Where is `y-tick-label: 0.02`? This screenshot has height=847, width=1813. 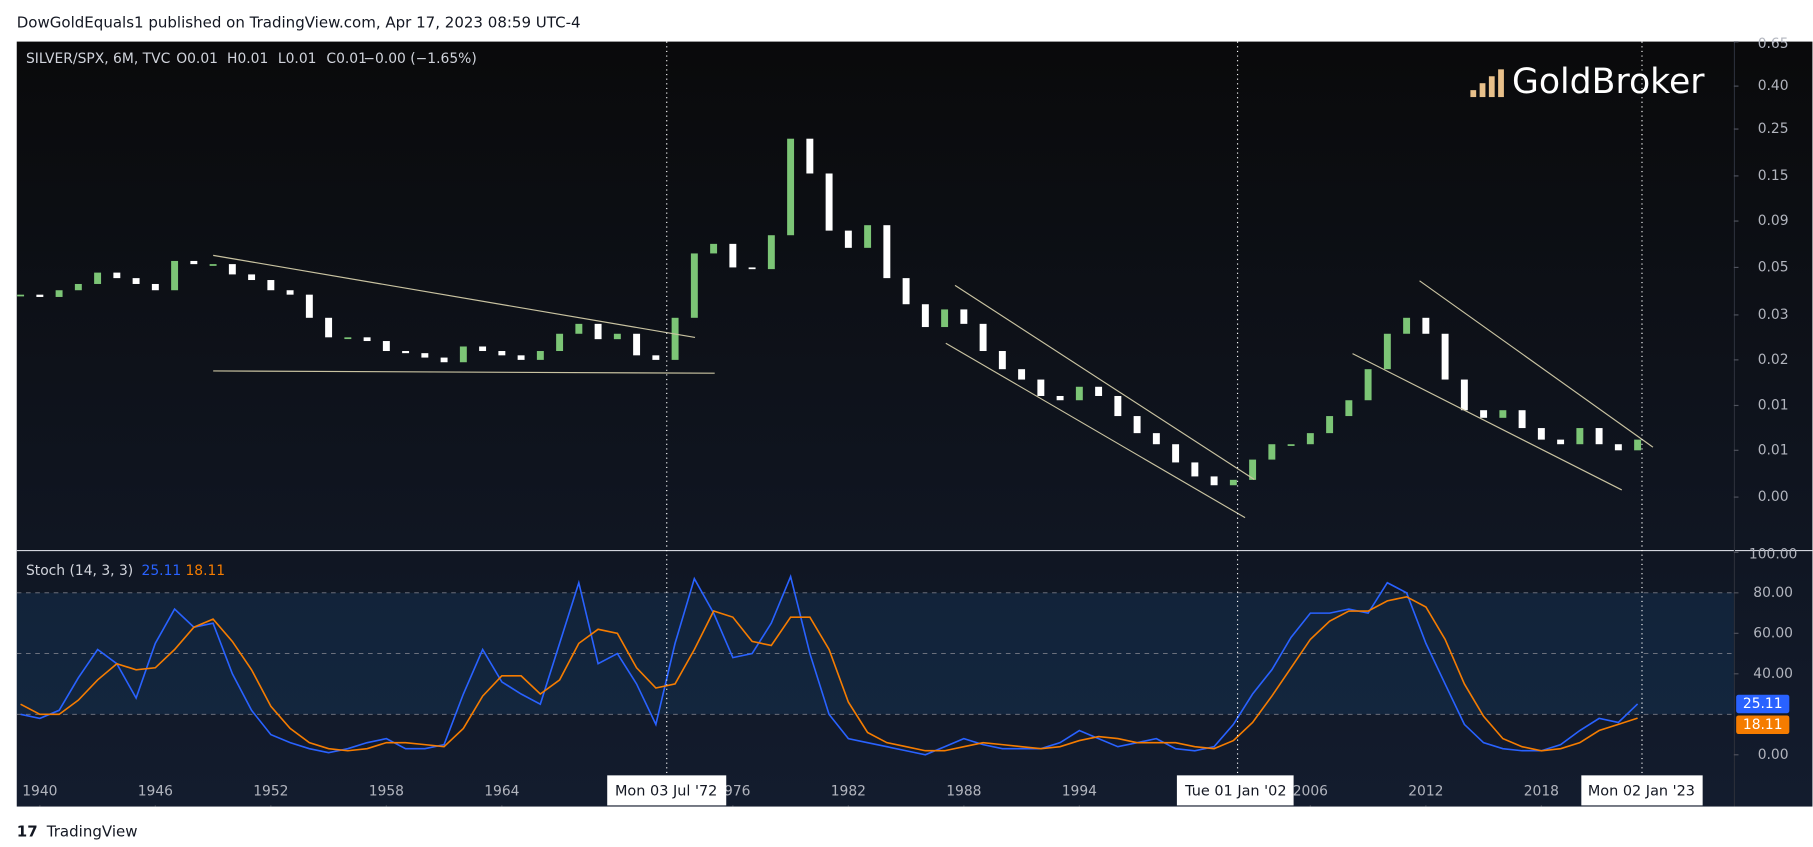 y-tick-label: 0.02 is located at coordinates (1773, 360).